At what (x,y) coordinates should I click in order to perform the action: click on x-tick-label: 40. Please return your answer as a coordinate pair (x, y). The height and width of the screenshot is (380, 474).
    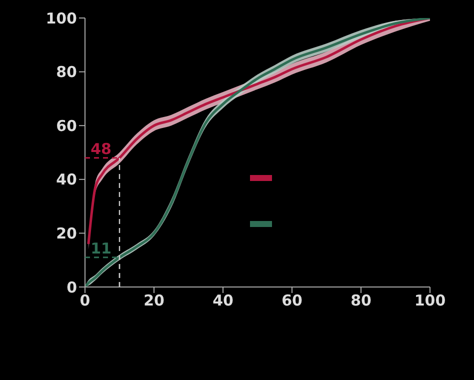
    Looking at the image, I should click on (223, 301).